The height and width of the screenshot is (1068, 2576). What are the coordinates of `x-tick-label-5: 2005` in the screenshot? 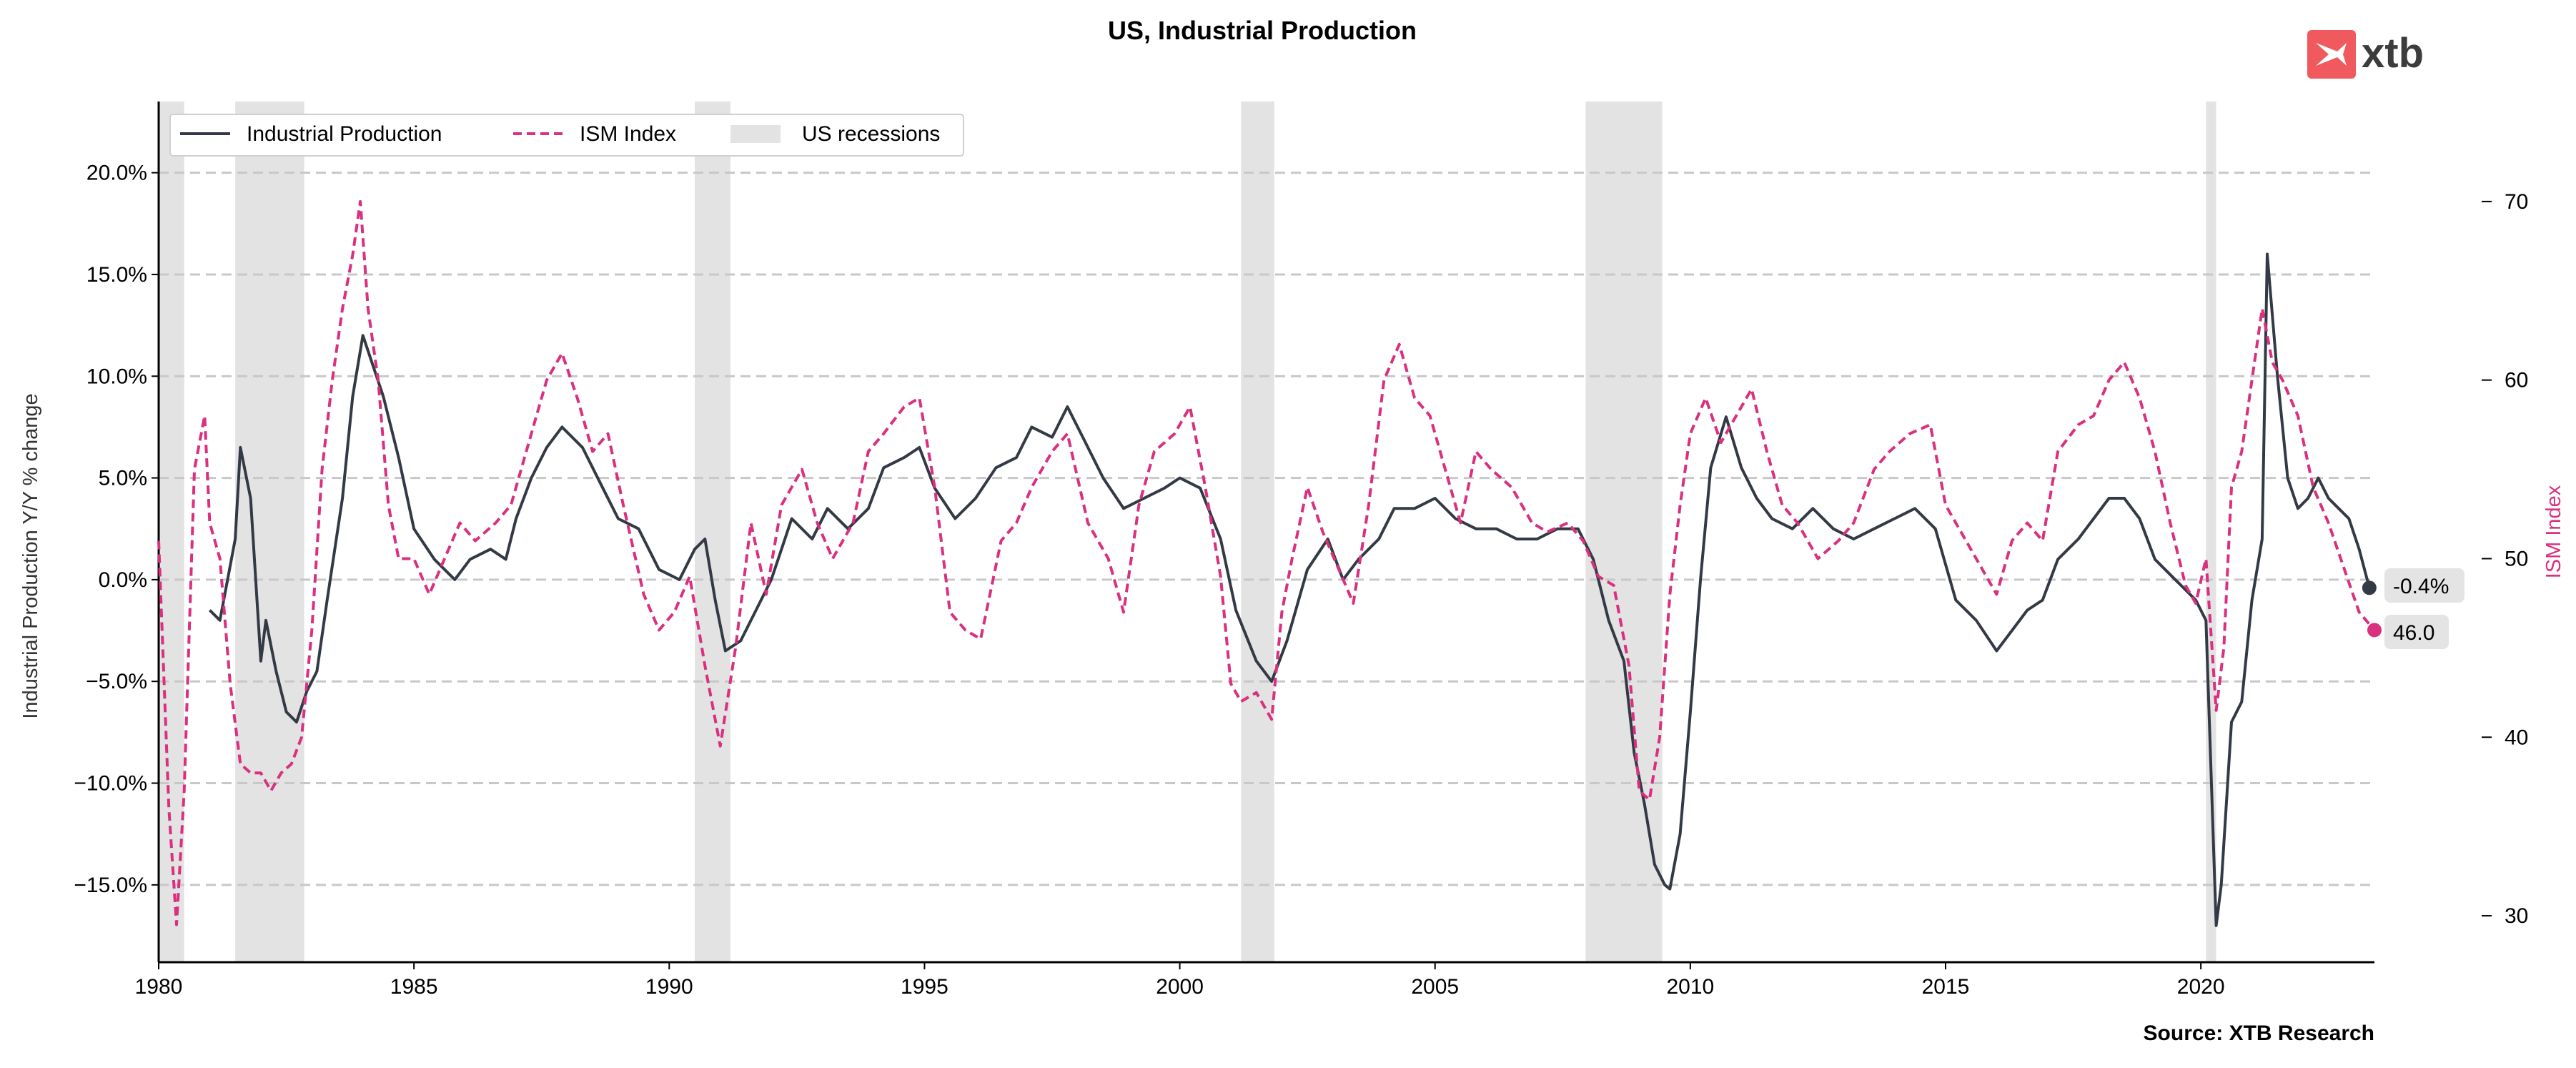 It's located at (1435, 987).